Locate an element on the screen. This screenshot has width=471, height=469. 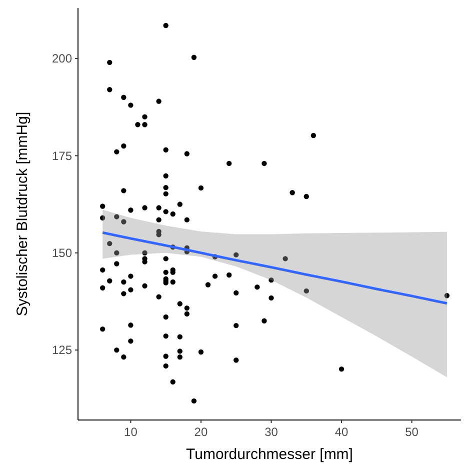
y-tick-label: 200 is located at coordinates (62, 59).